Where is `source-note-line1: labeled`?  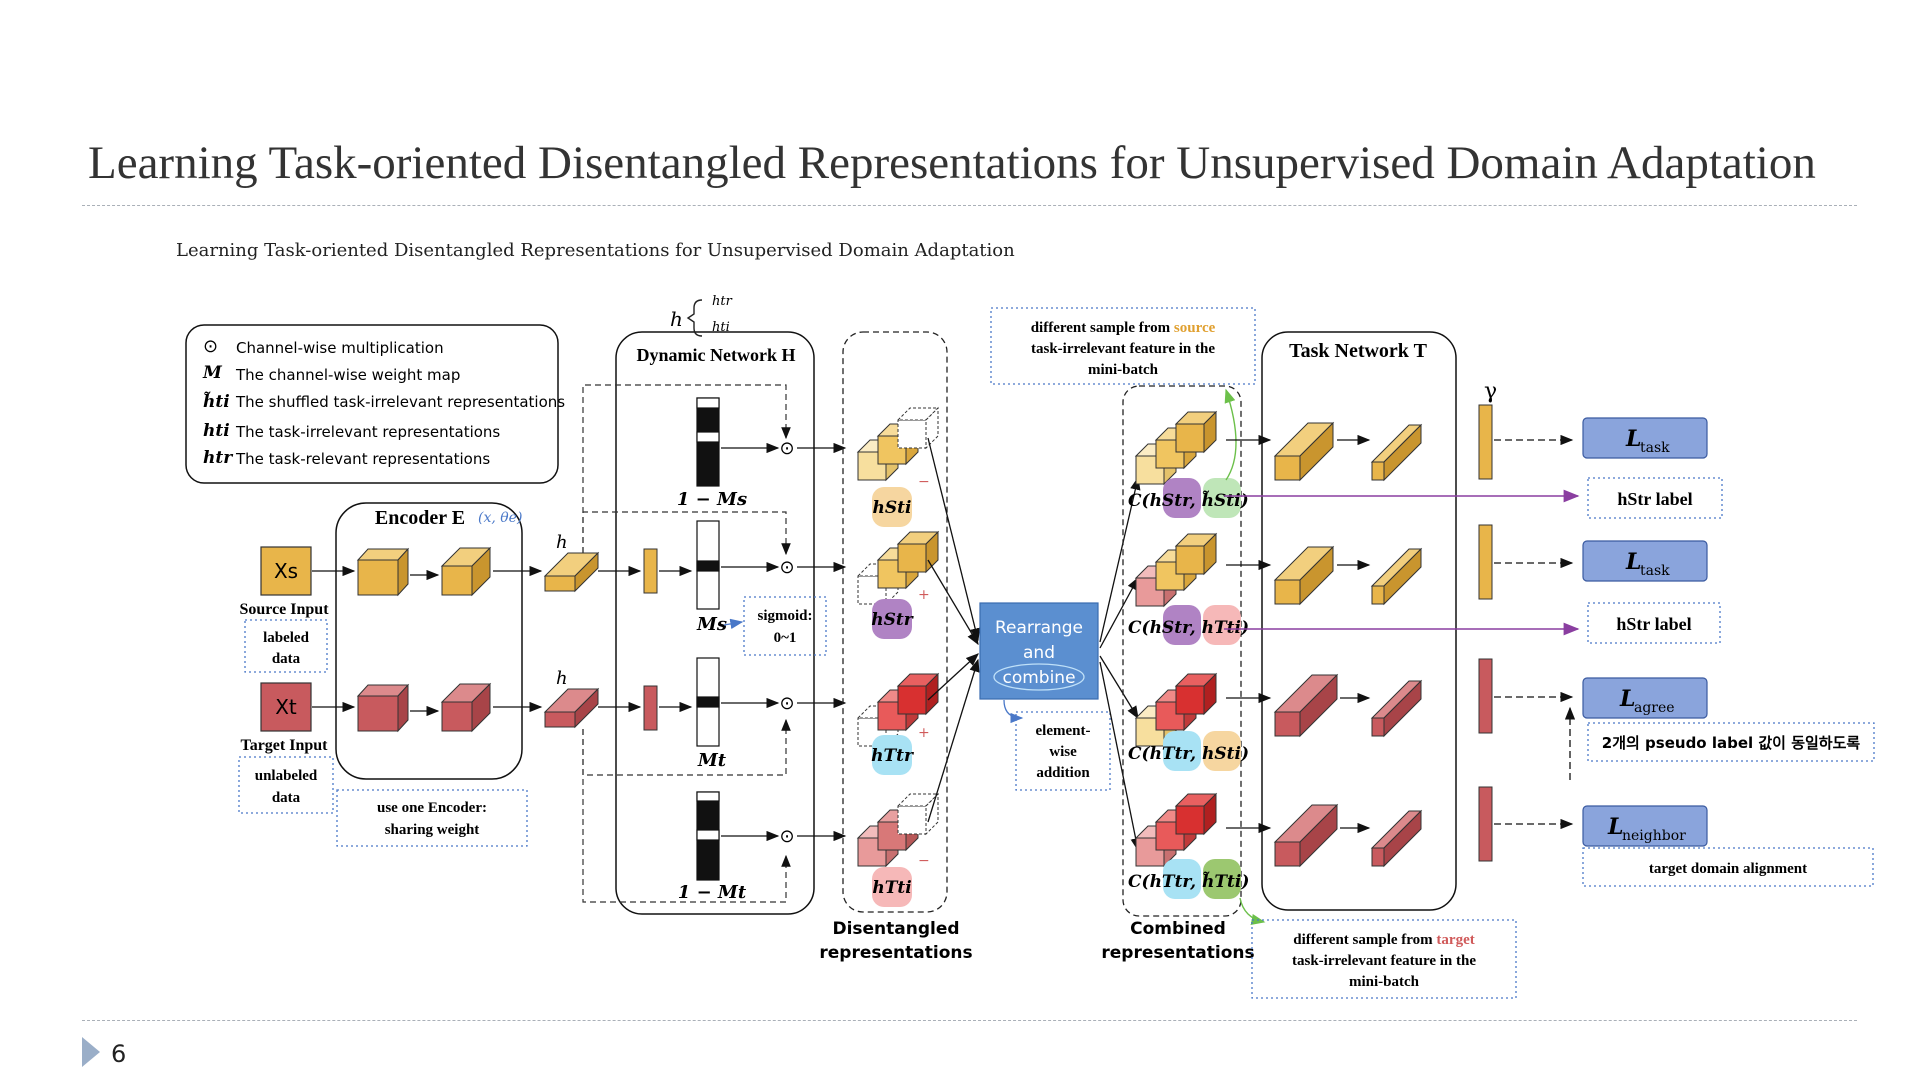 source-note-line1: labeled is located at coordinates (286, 638).